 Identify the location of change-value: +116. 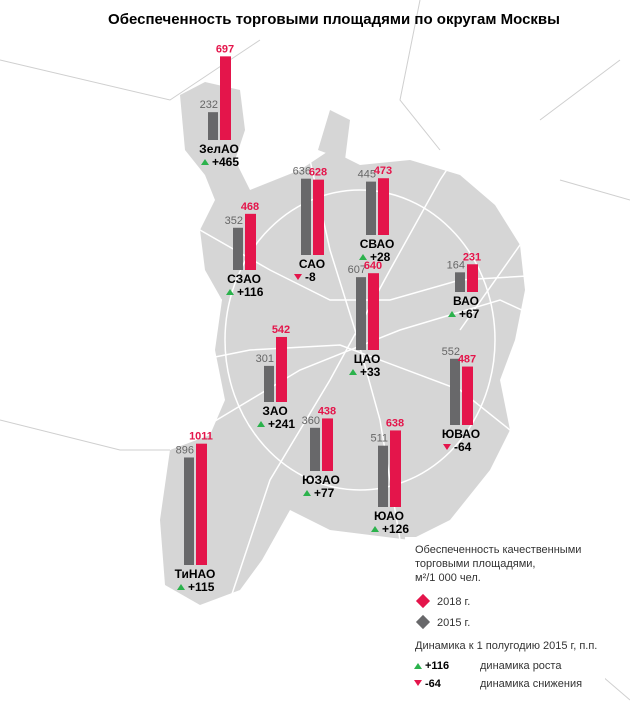
(250, 292).